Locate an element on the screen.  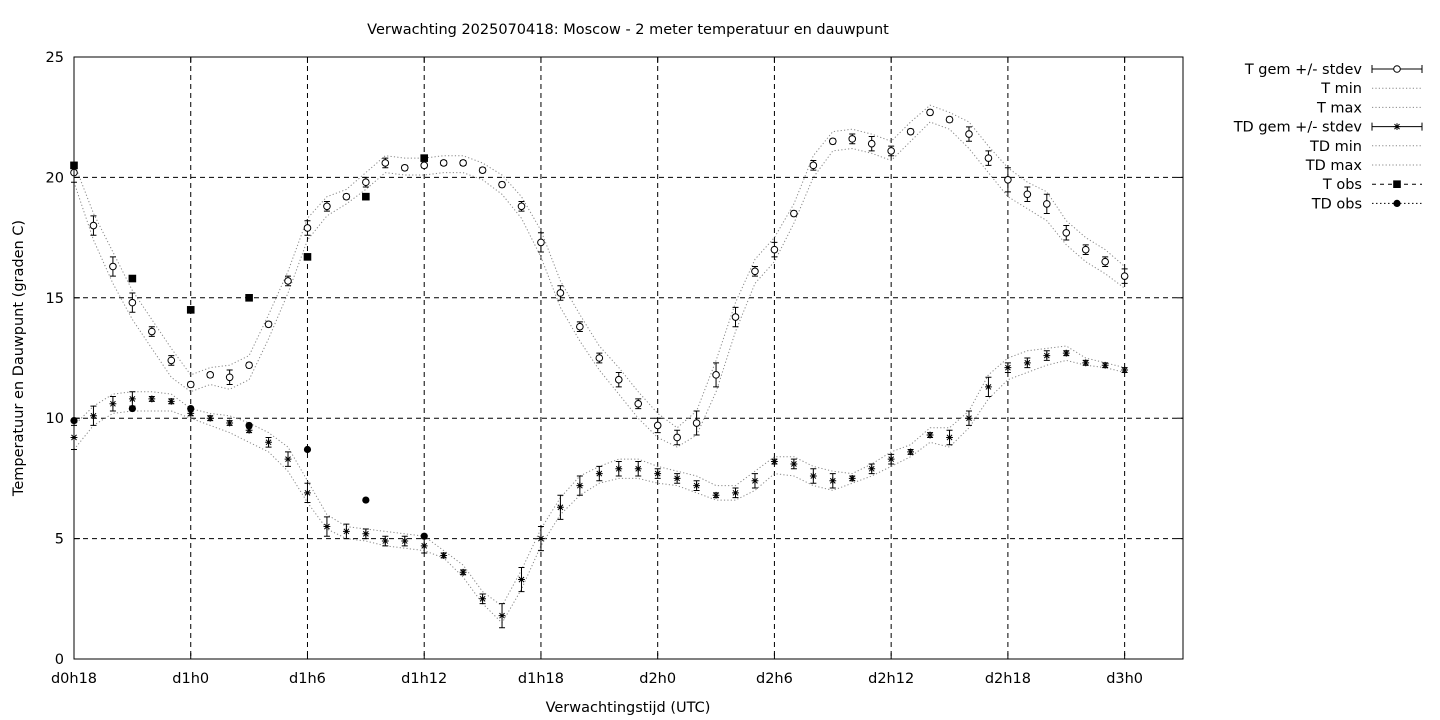
legend-label: T min is located at coordinates (1341, 89).